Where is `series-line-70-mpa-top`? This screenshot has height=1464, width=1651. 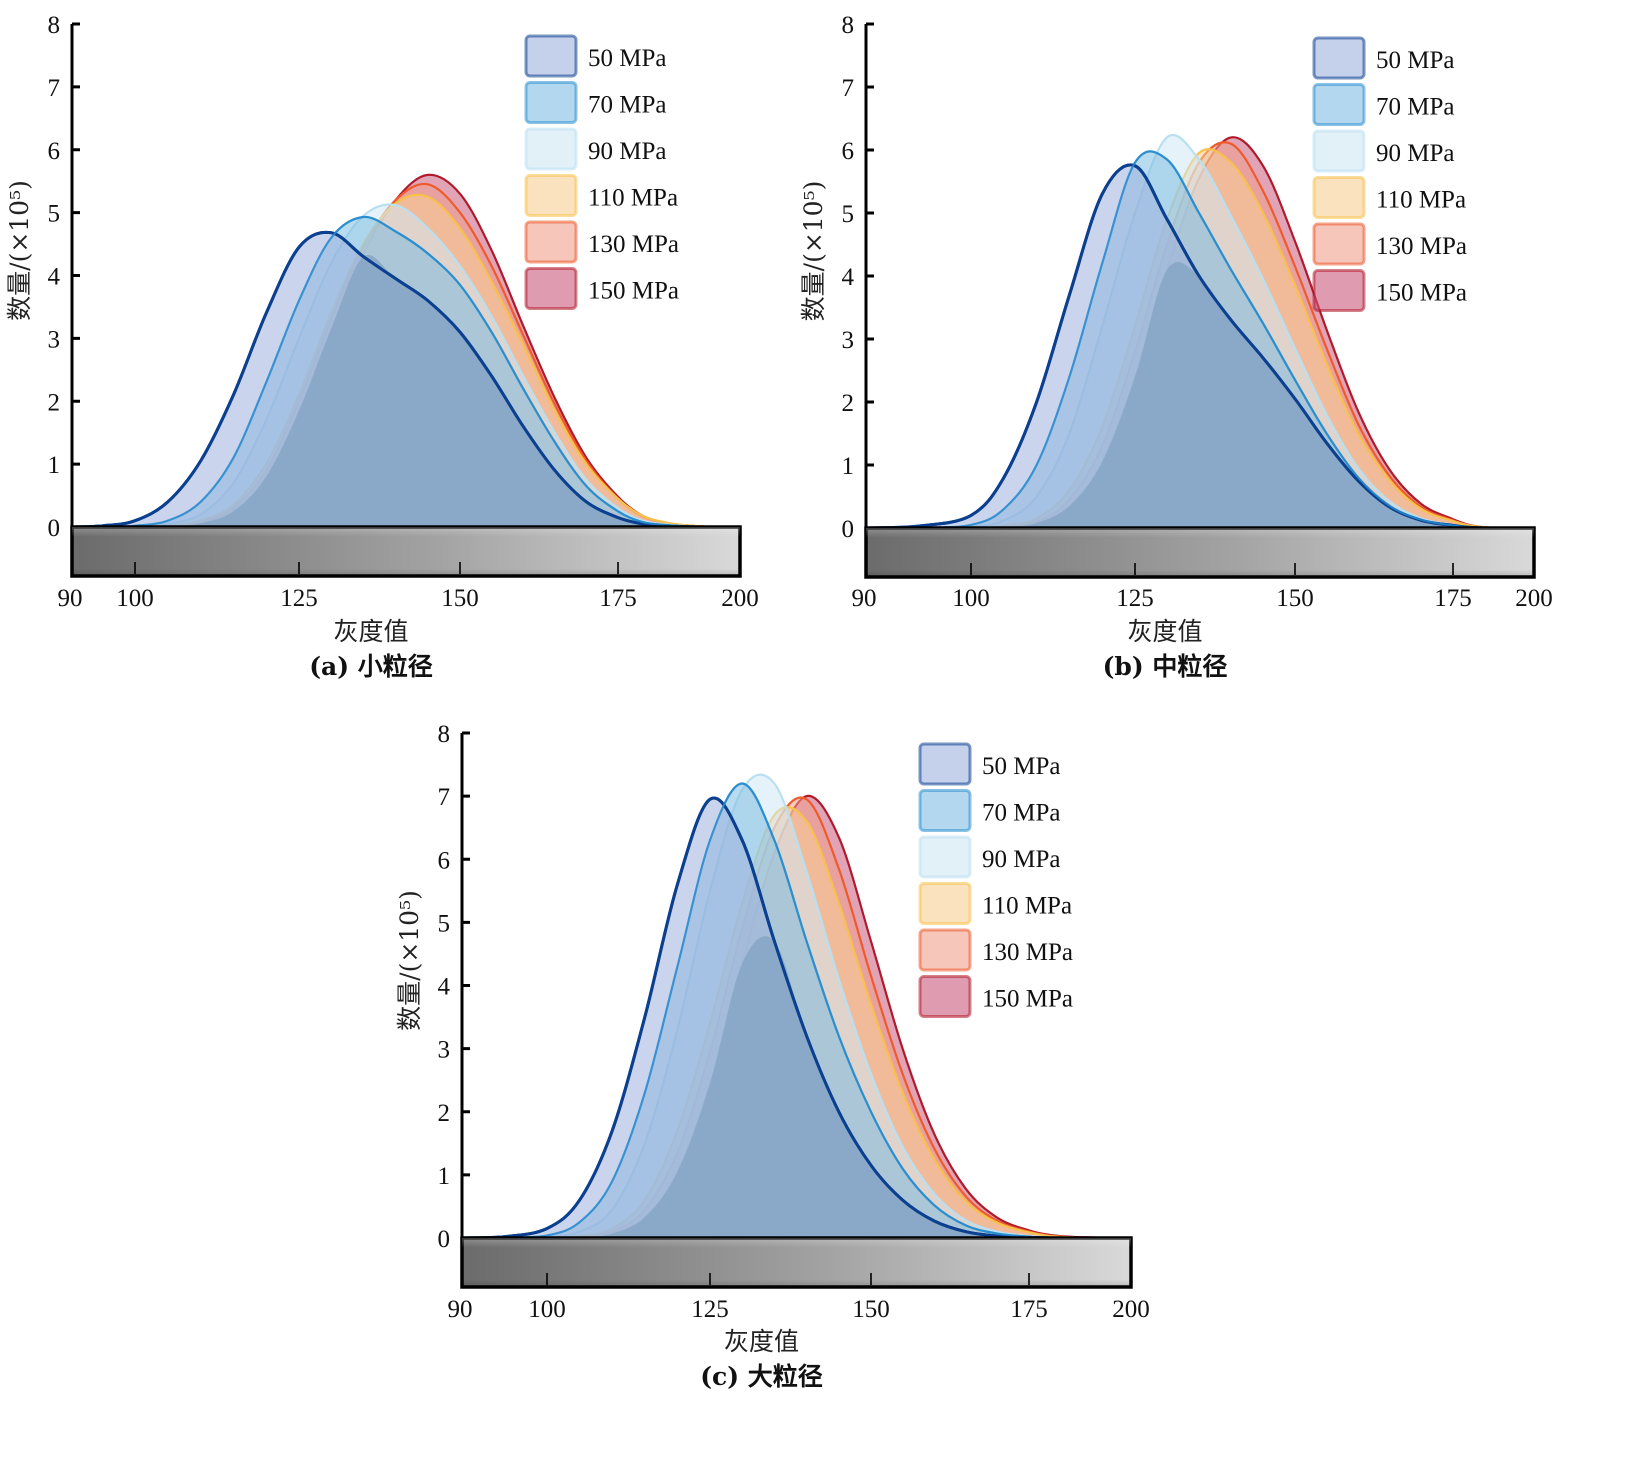
series-line-70-mpa-top is located at coordinates (406, 371).